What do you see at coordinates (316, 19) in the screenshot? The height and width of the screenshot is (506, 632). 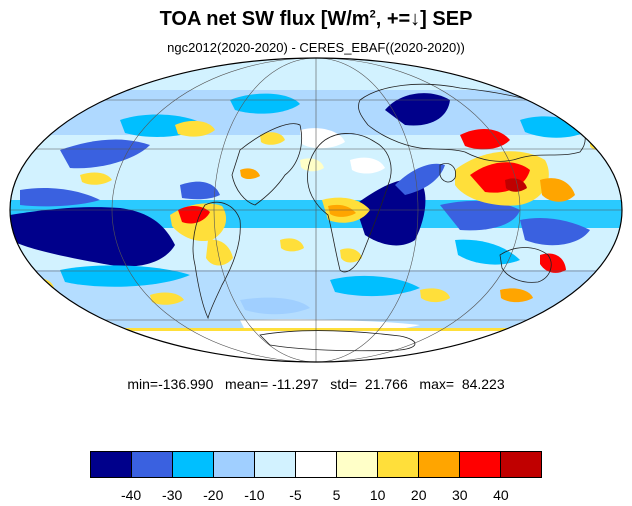 I see `map-title: TOA net SW flux [W/m2, +=↓] SEP` at bounding box center [316, 19].